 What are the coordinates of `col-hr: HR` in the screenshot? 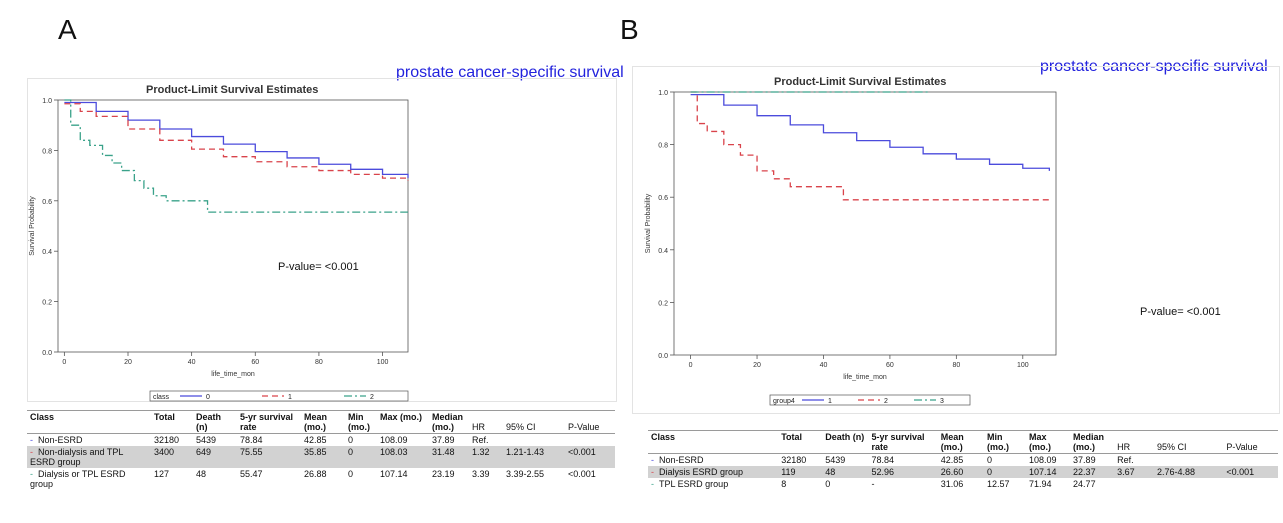 It's located at (486, 422).